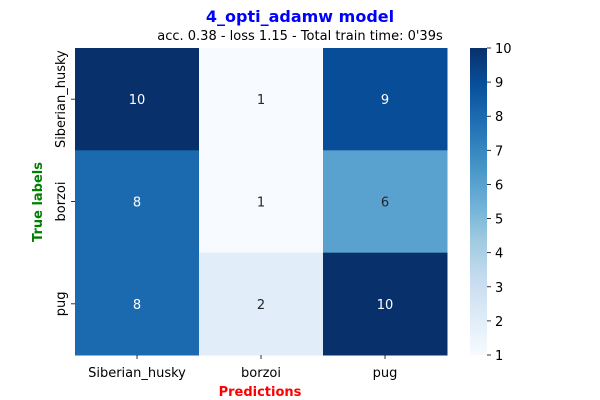 This screenshot has width=600, height=400. What do you see at coordinates (499, 220) in the screenshot?
I see `colorbar-tick-label: 5` at bounding box center [499, 220].